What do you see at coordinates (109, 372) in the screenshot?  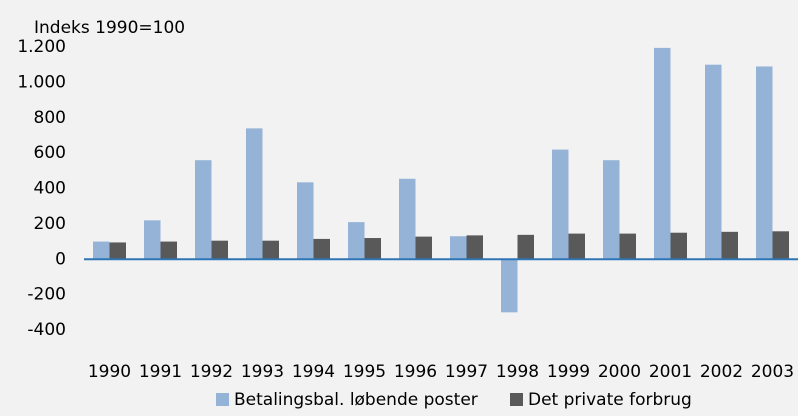 I see `x-tick-label: 1990` at bounding box center [109, 372].